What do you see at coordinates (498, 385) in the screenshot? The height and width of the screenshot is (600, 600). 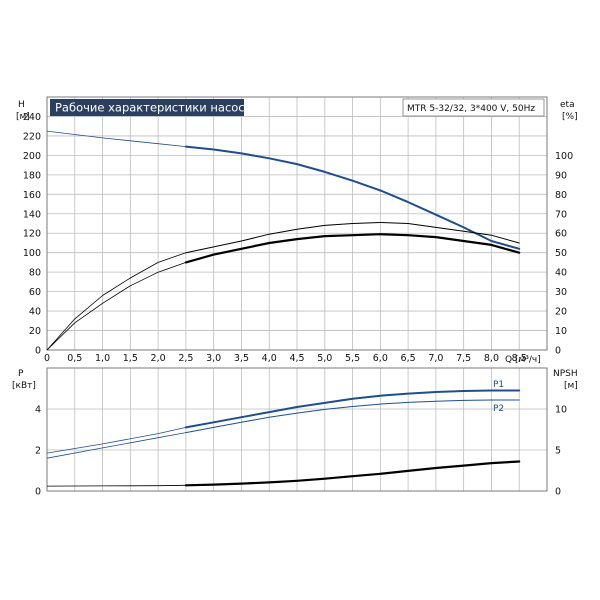 I see `series-label-p1: P1` at bounding box center [498, 385].